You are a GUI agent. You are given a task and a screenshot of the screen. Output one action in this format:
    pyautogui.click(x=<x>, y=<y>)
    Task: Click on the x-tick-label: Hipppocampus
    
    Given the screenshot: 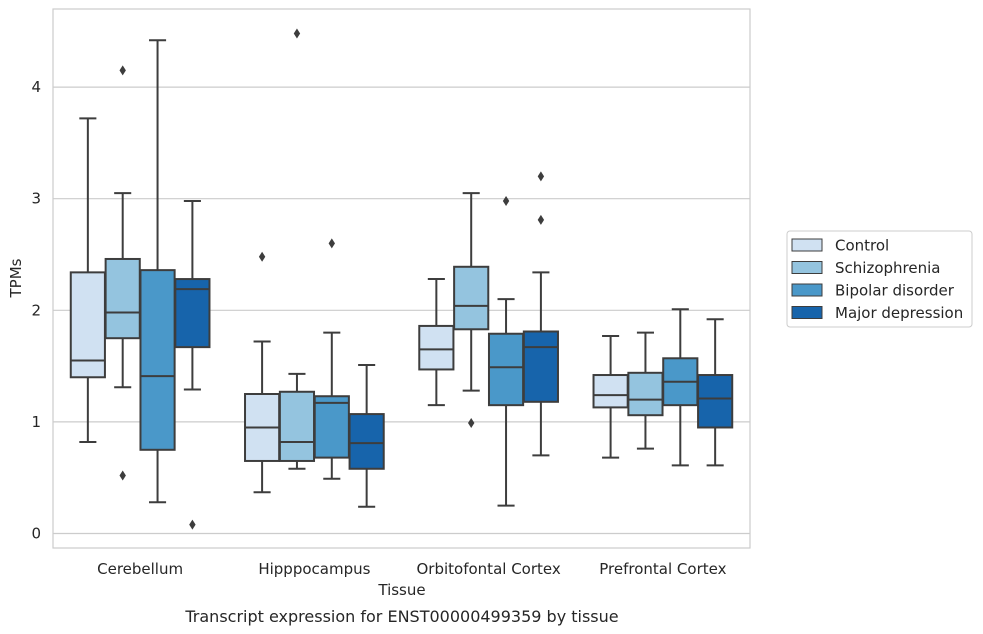 What is the action you would take?
    pyautogui.click(x=314, y=569)
    